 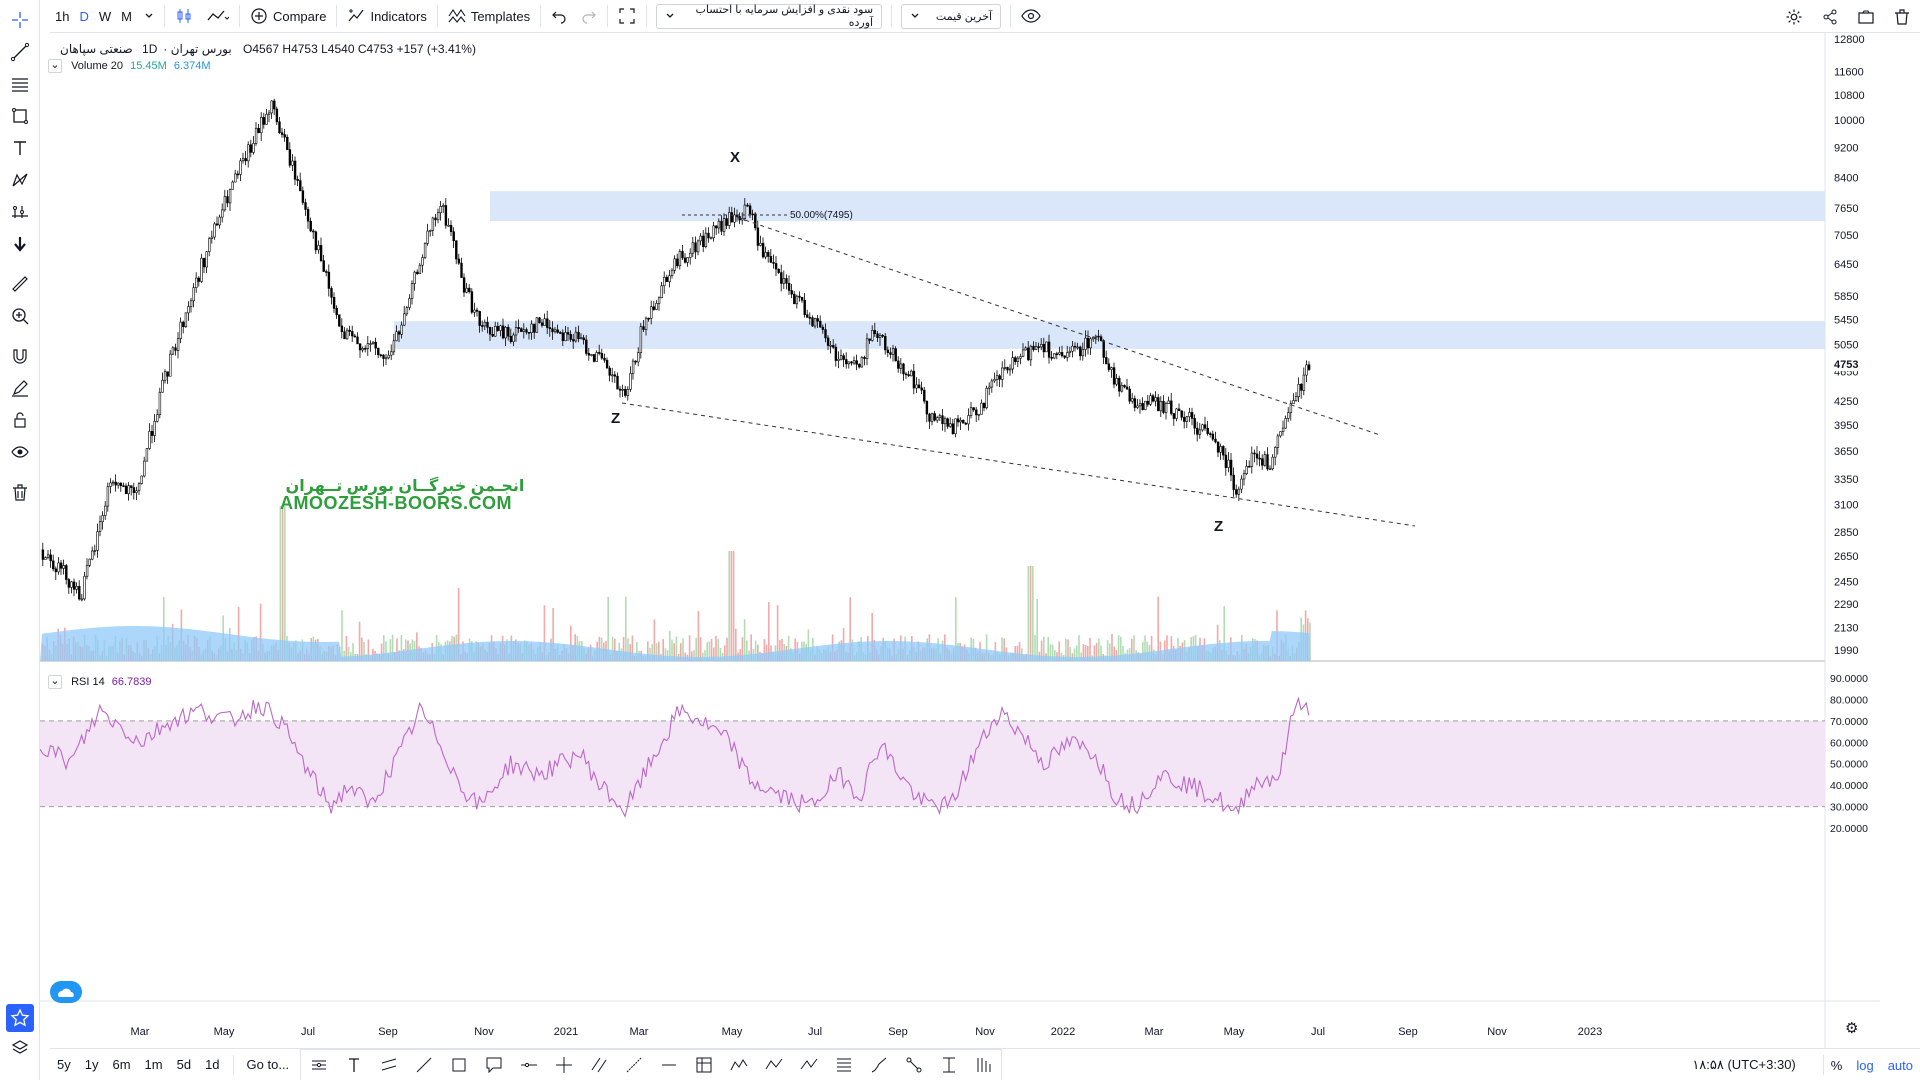 I want to click on candles-chart-type-icon, so click(x=184, y=16).